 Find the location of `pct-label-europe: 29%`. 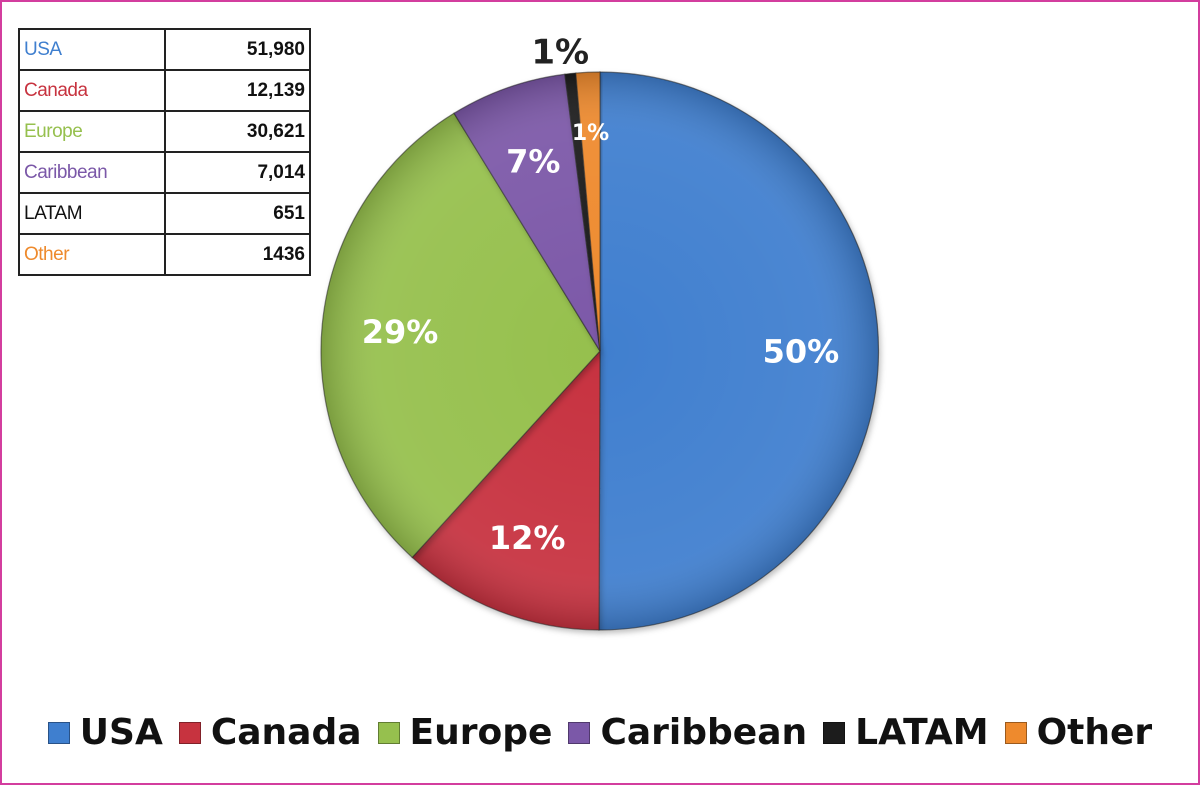

pct-label-europe: 29% is located at coordinates (400, 332).